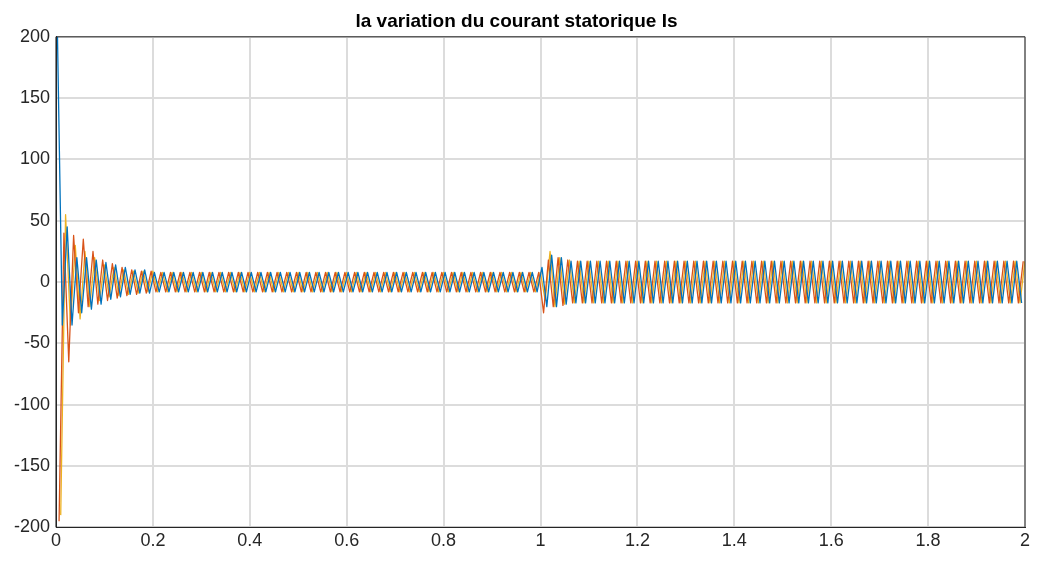 The width and height of the screenshot is (1043, 563). Describe the element at coordinates (540, 540) in the screenshot. I see `x-tick-label: 1` at that location.